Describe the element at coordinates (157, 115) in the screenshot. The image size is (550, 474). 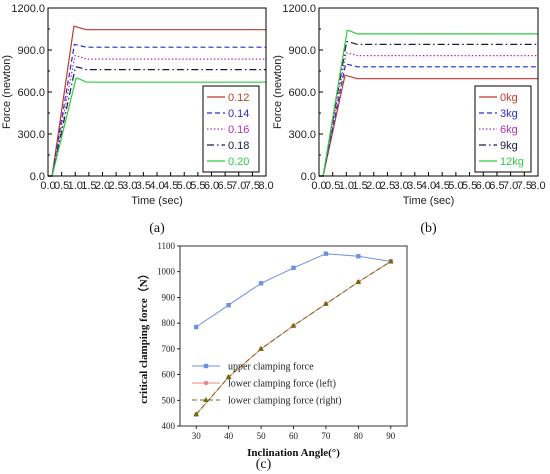
I see `series-line-0.16` at that location.